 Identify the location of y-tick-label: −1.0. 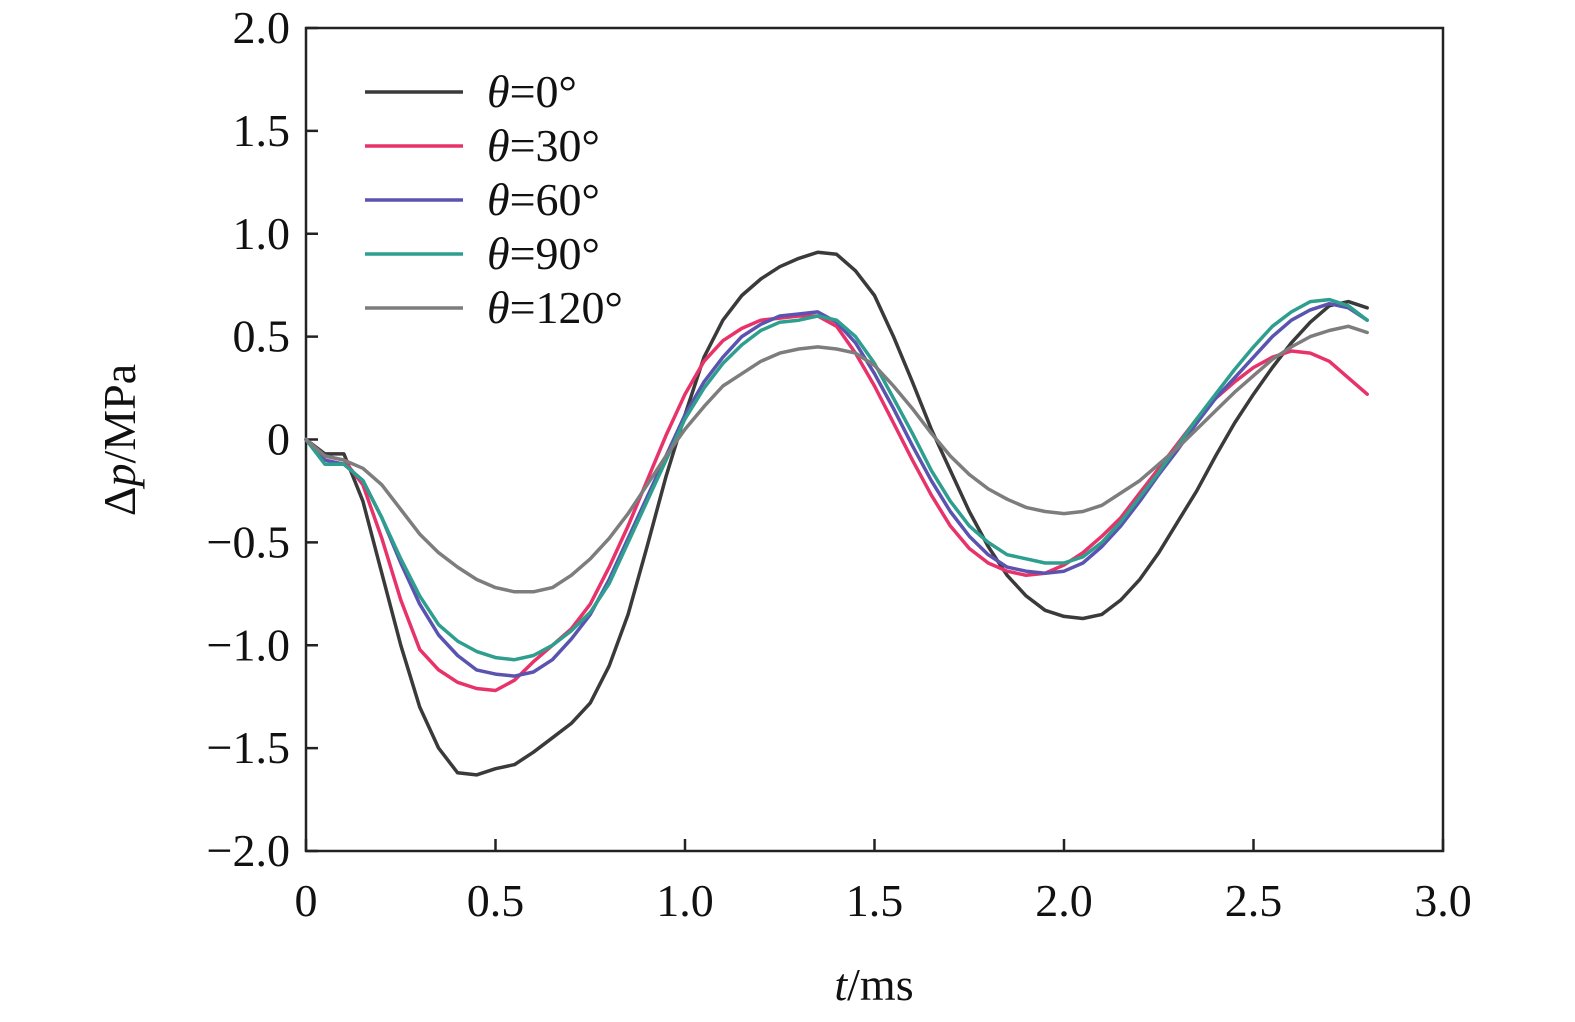
(248, 644).